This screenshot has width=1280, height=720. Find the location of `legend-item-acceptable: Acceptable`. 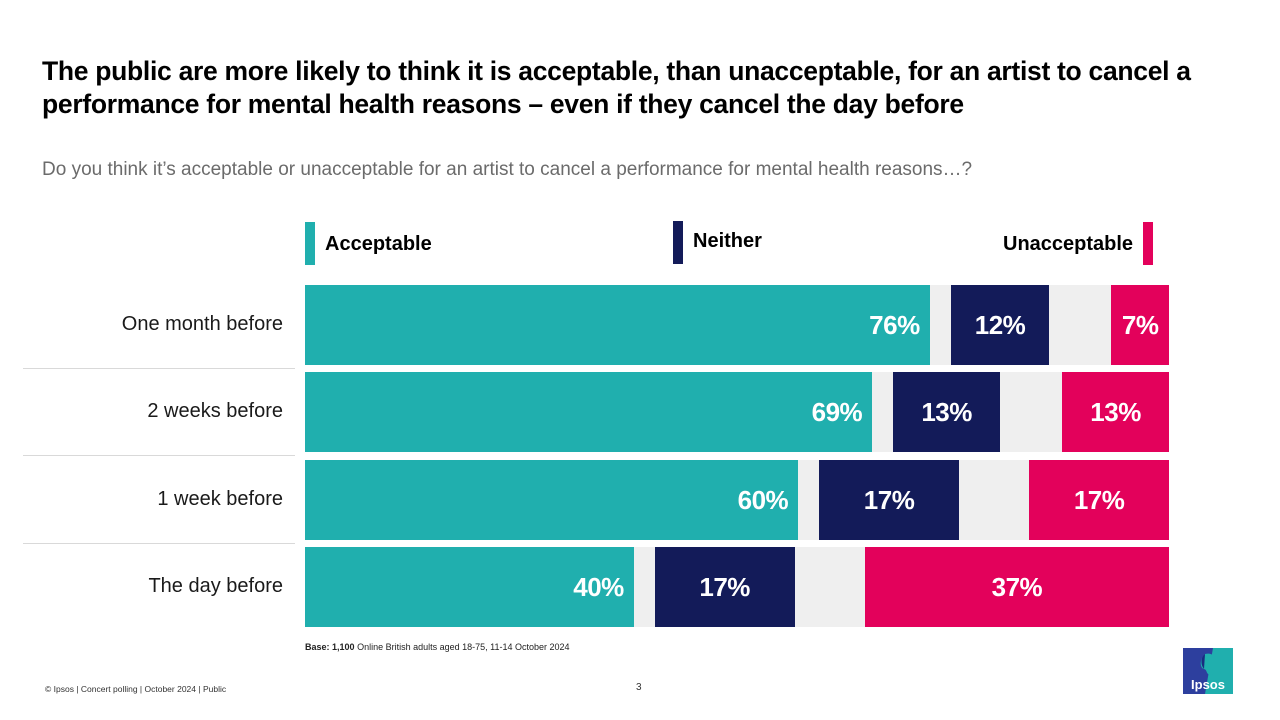

legend-item-acceptable: Acceptable is located at coordinates (373, 243).